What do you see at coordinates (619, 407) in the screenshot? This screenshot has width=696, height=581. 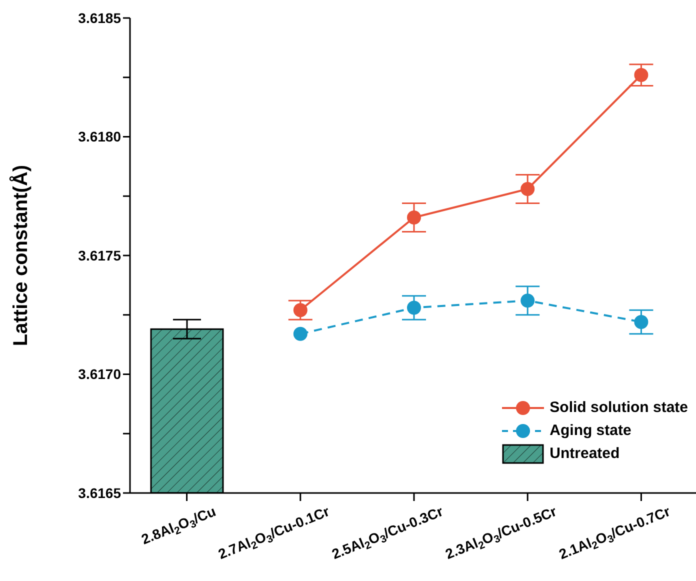 I see `legend-label: Solid solution state` at bounding box center [619, 407].